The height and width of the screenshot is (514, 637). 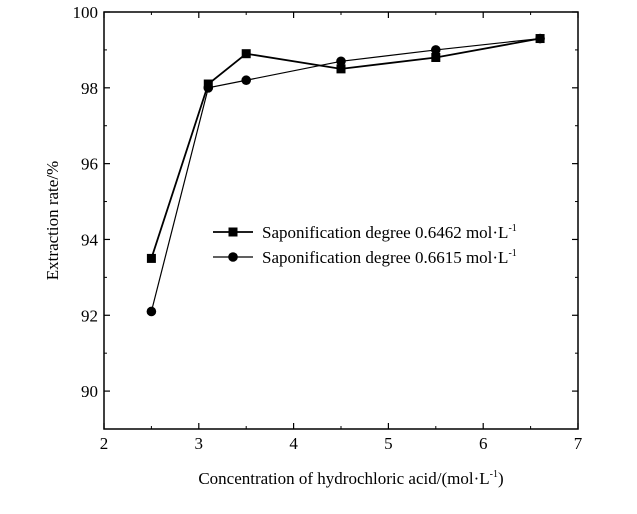 What do you see at coordinates (389, 257) in the screenshot?
I see `legend-label: Saponification degree 0.6615 mol·L-1` at bounding box center [389, 257].